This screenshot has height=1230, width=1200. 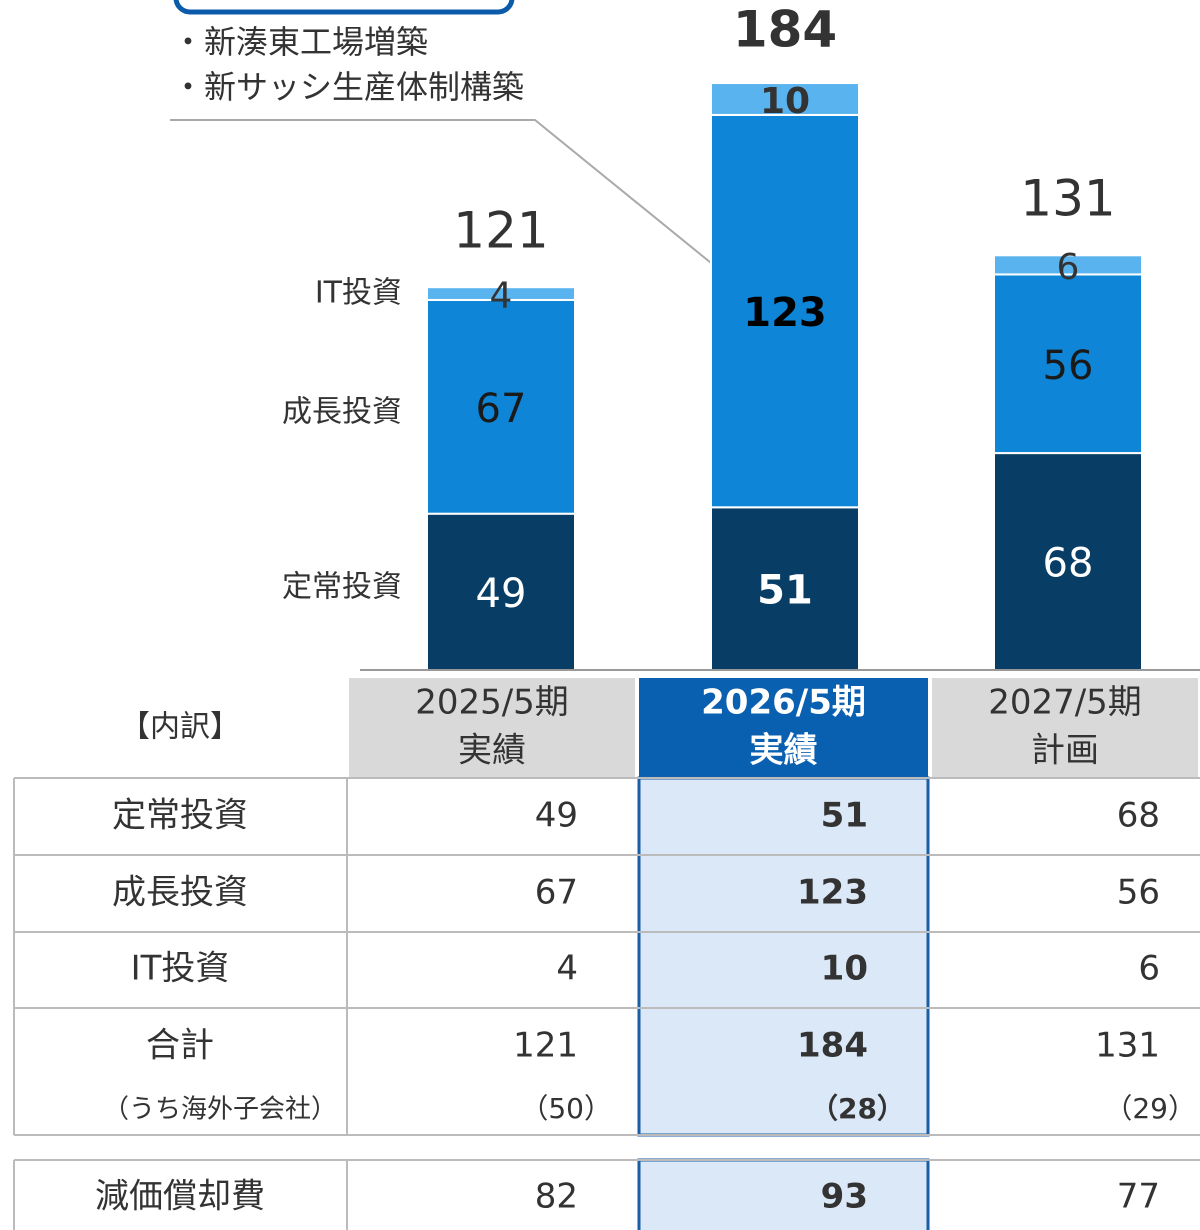 I want to click on bar-value-label: 4, so click(x=501, y=296).